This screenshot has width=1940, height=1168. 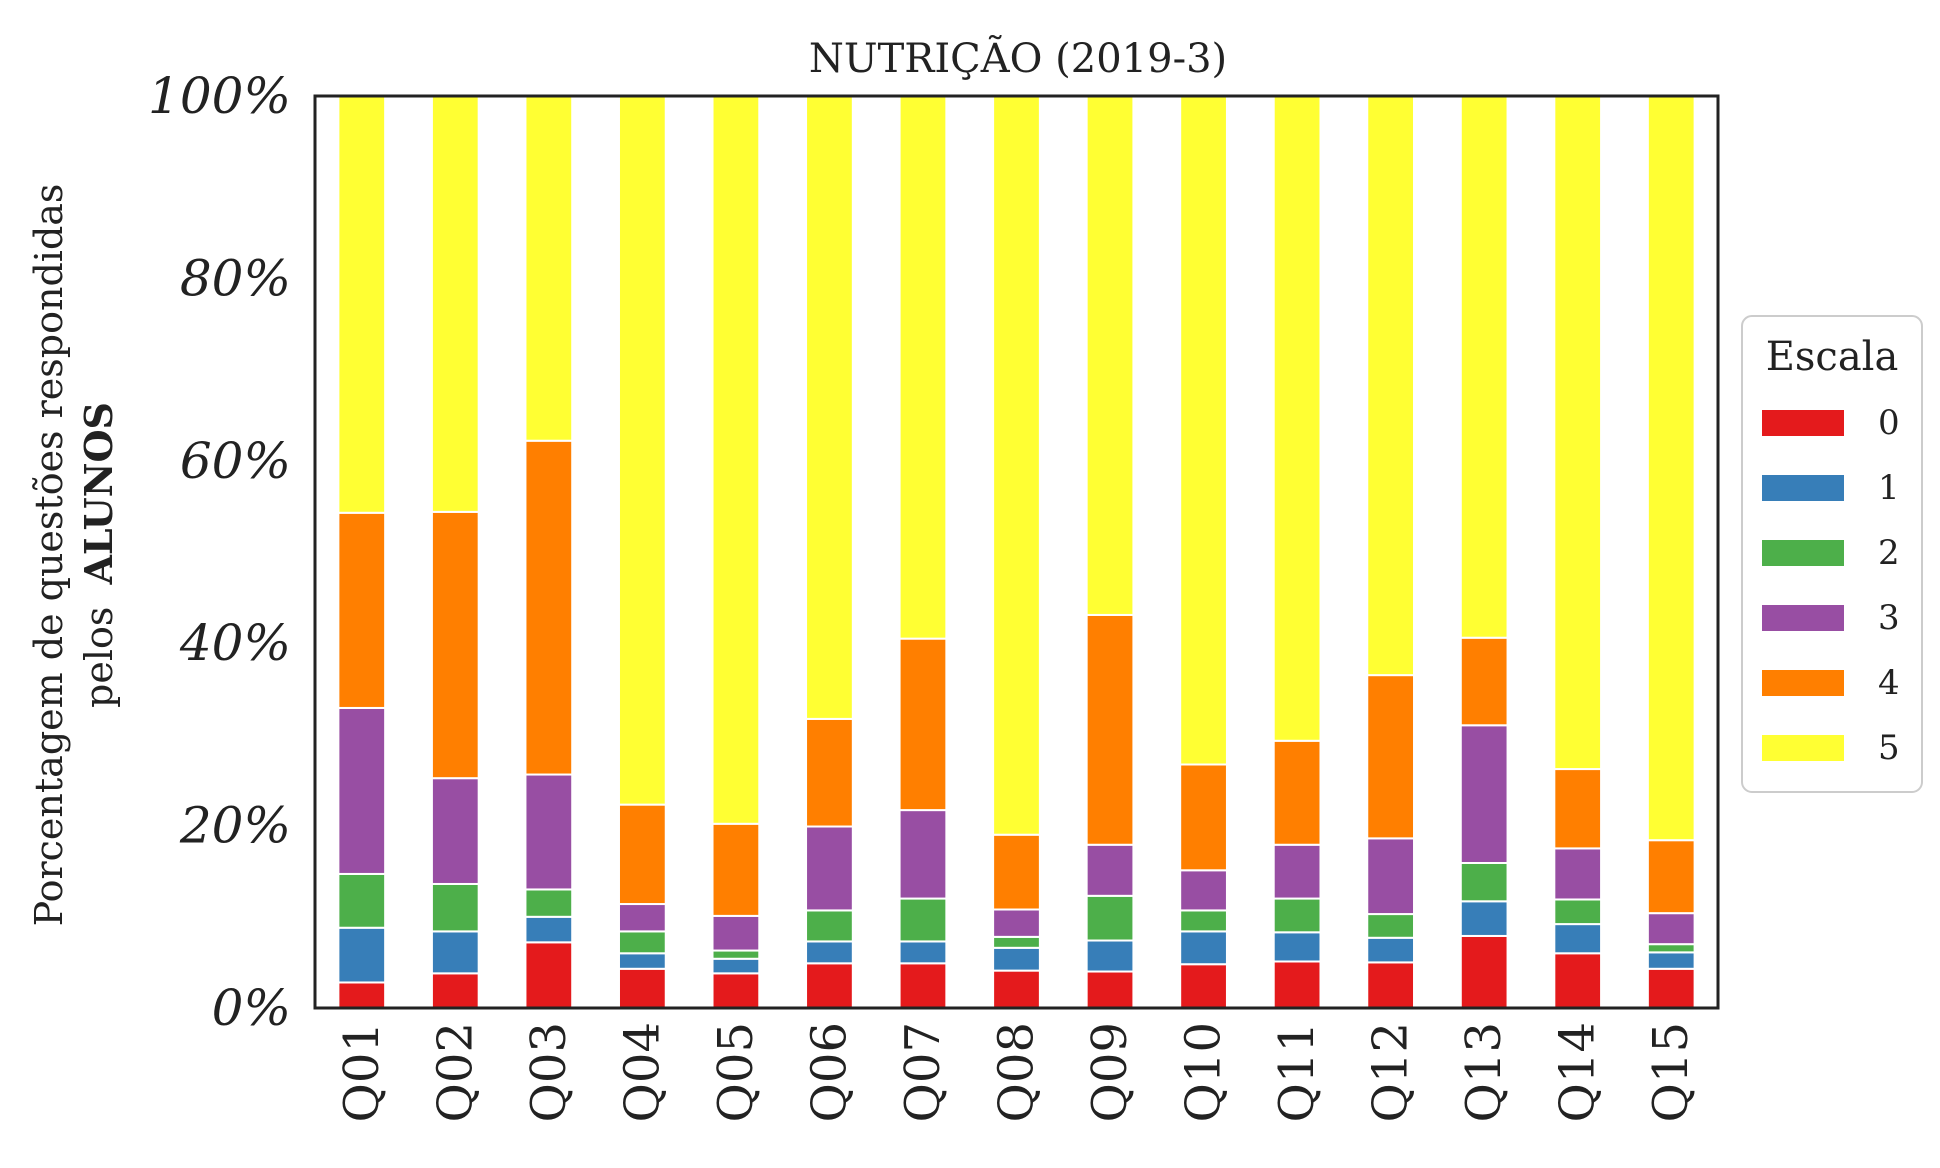 I want to click on y-tick-label-20: 20%, so click(x=235, y=826).